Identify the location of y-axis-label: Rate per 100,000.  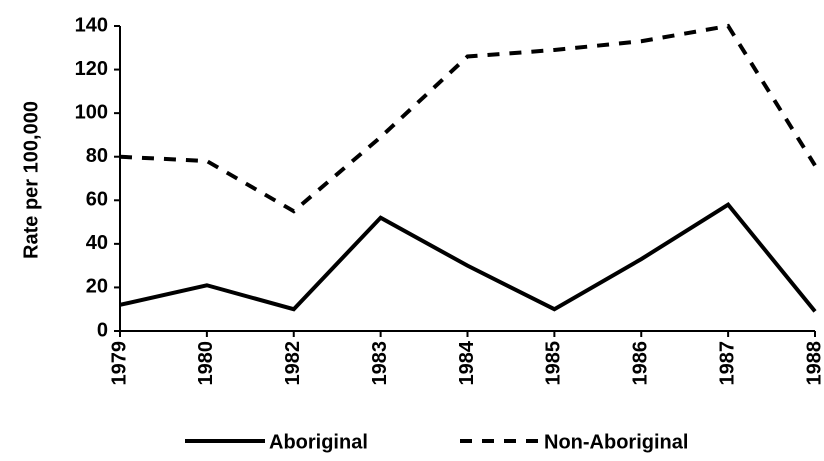
(31, 180).